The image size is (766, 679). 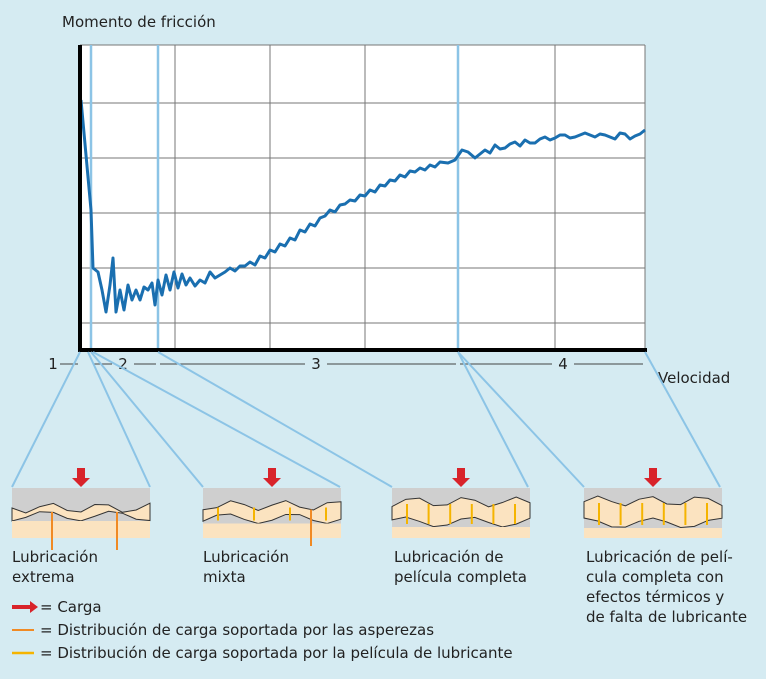 What do you see at coordinates (659, 557) in the screenshot?
I see `caption: Lubricación de pelí-` at bounding box center [659, 557].